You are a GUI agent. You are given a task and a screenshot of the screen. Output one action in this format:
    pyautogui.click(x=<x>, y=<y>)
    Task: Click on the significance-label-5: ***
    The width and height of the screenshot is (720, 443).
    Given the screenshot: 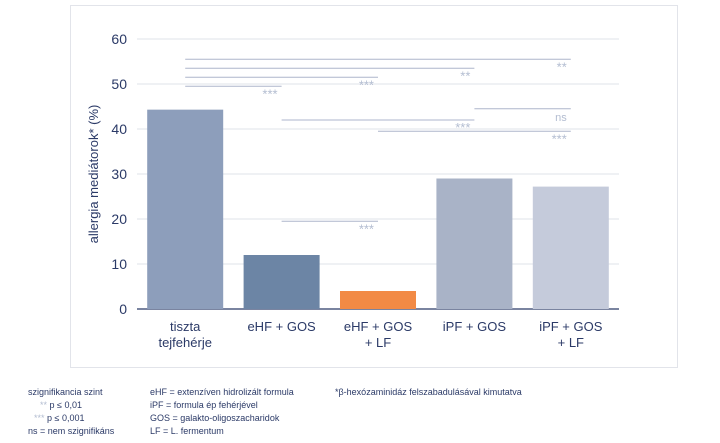 What is the action you would take?
    pyautogui.click(x=462, y=127)
    